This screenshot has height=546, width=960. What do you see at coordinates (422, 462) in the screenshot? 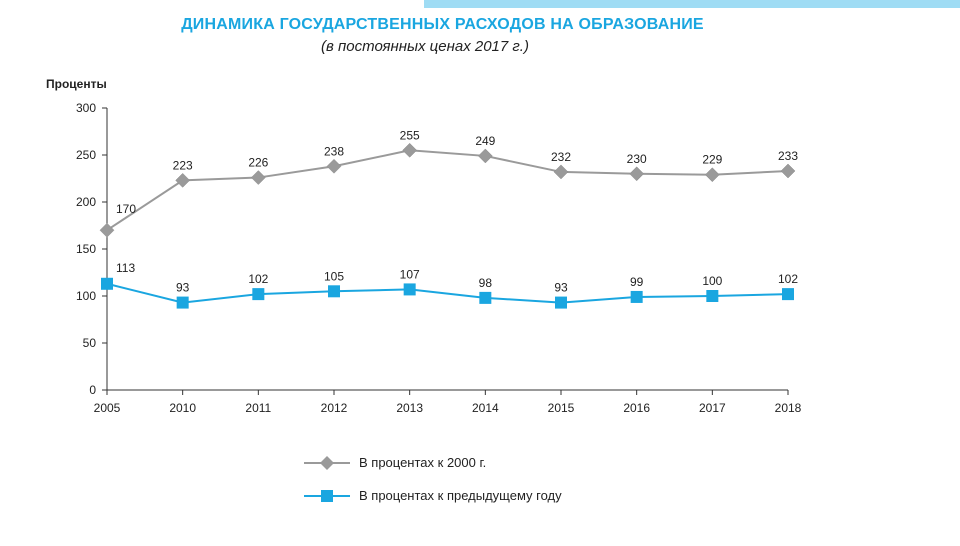
I see `legend-label: В процентах к 2000 г.` at bounding box center [422, 462].